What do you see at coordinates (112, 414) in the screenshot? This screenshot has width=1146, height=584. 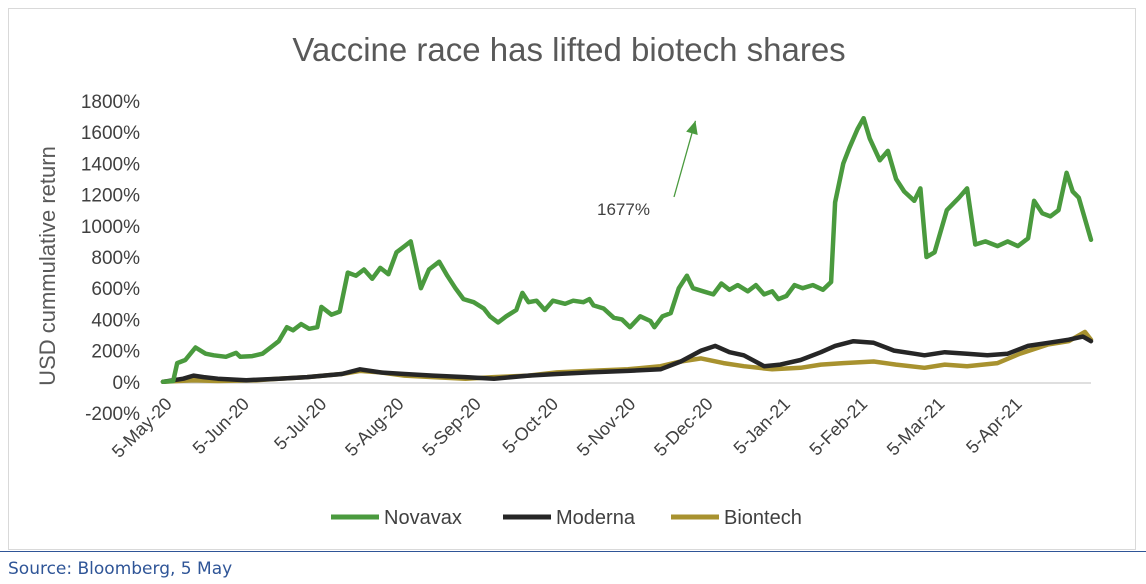 I see `y-tick-label: -200%` at bounding box center [112, 414].